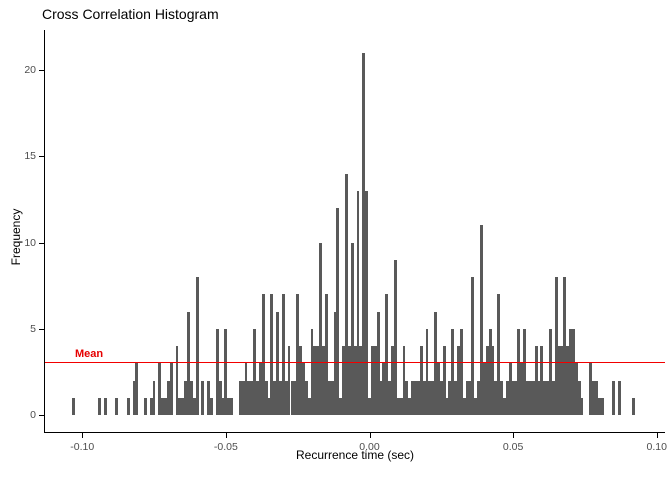 Image resolution: width=672 pixels, height=480 pixels. What do you see at coordinates (44, 231) in the screenshot?
I see `y-axis-line` at bounding box center [44, 231].